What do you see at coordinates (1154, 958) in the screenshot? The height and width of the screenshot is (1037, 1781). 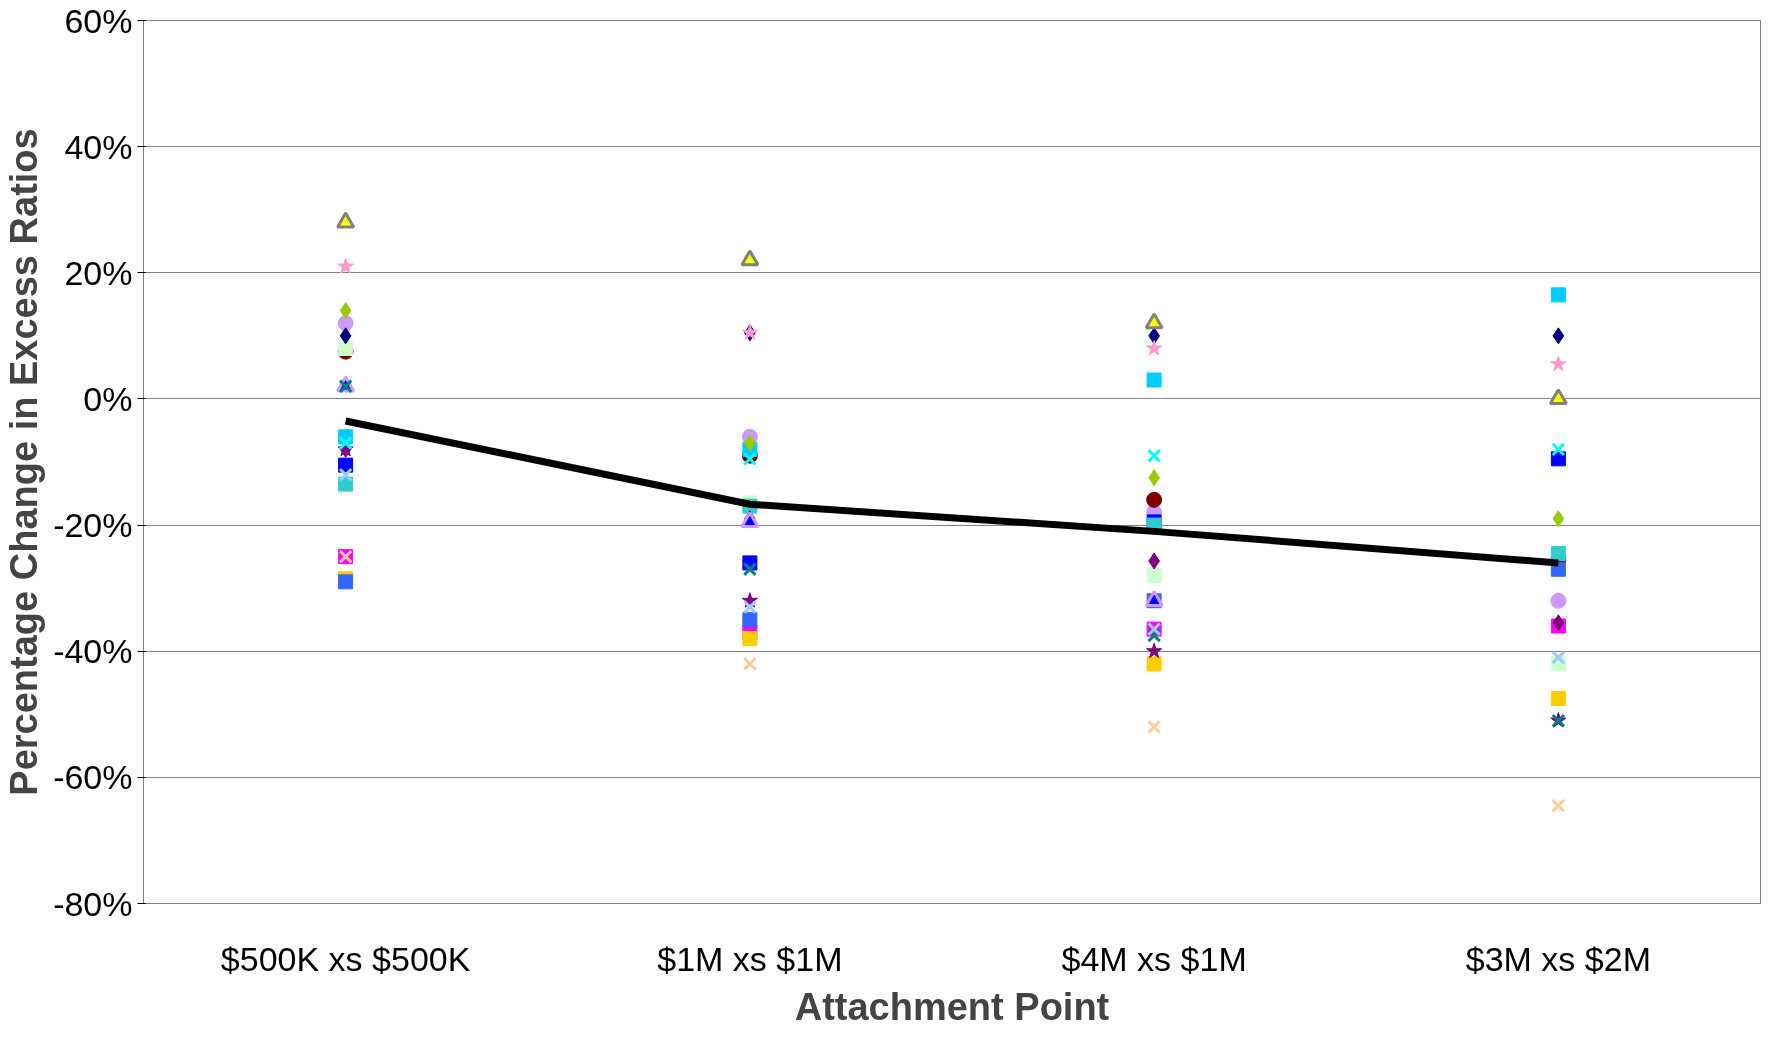 I see `x-tick-label: $4M xs $1M` at bounding box center [1154, 958].